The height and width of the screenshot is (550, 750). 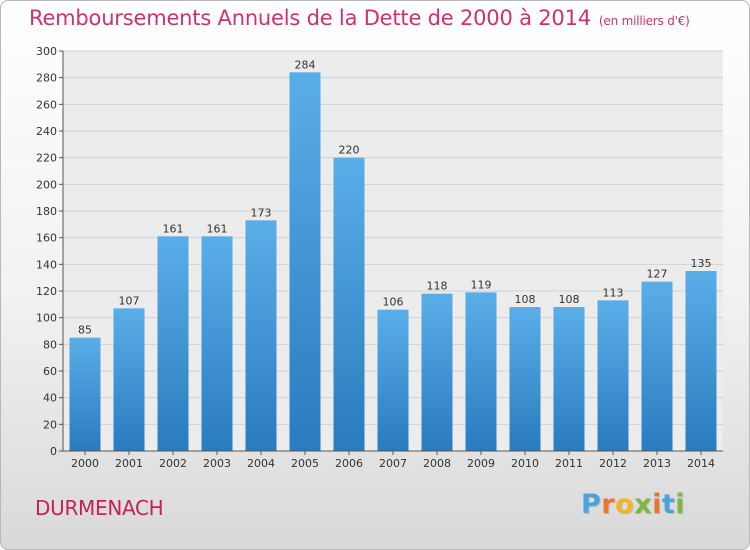 What do you see at coordinates (657, 366) in the screenshot?
I see `bar-2013` at bounding box center [657, 366].